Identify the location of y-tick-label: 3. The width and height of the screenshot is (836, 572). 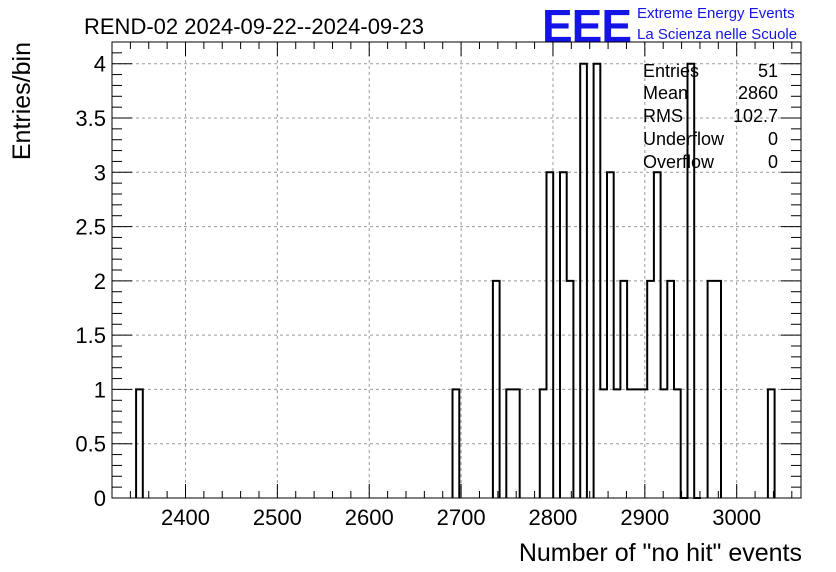
(100, 172).